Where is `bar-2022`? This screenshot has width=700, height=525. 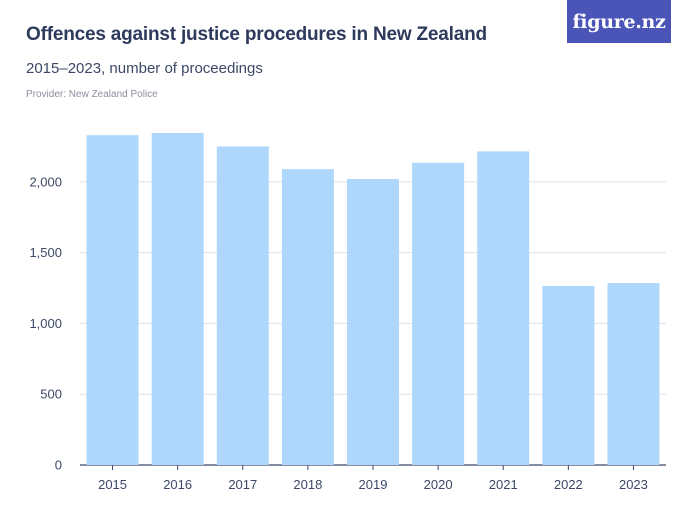
bar-2022 is located at coordinates (568, 375).